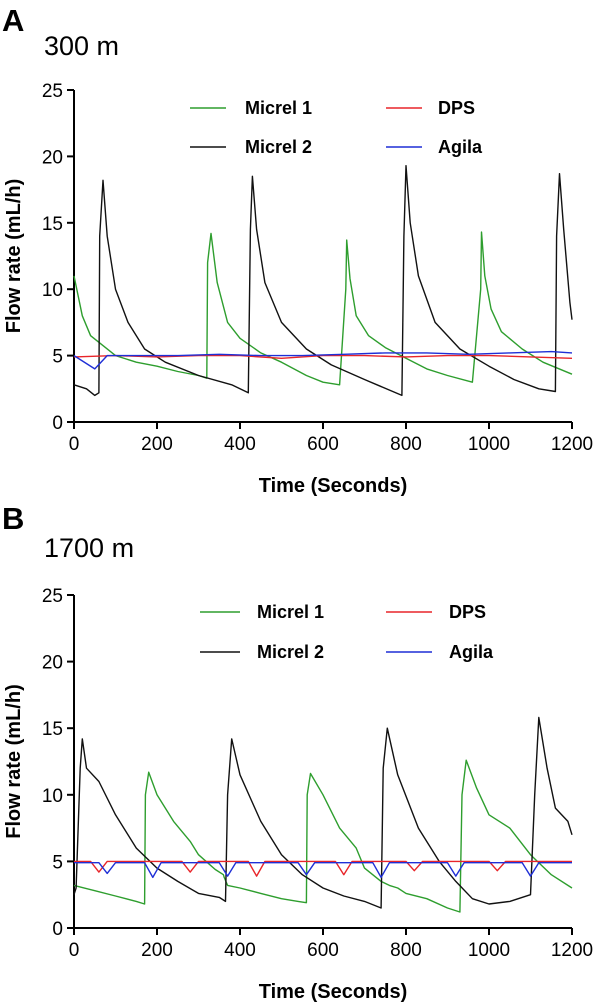  I want to click on chart-title: 1700 m, so click(89, 548).